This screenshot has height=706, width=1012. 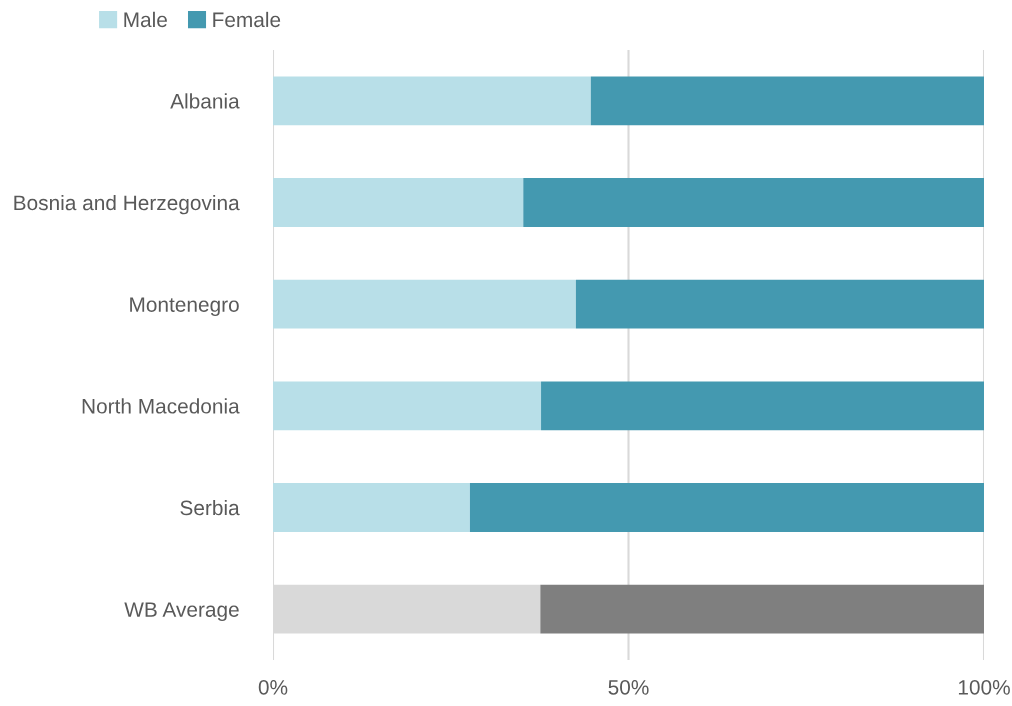 I want to click on x-tick-label: 0%, so click(x=273, y=687).